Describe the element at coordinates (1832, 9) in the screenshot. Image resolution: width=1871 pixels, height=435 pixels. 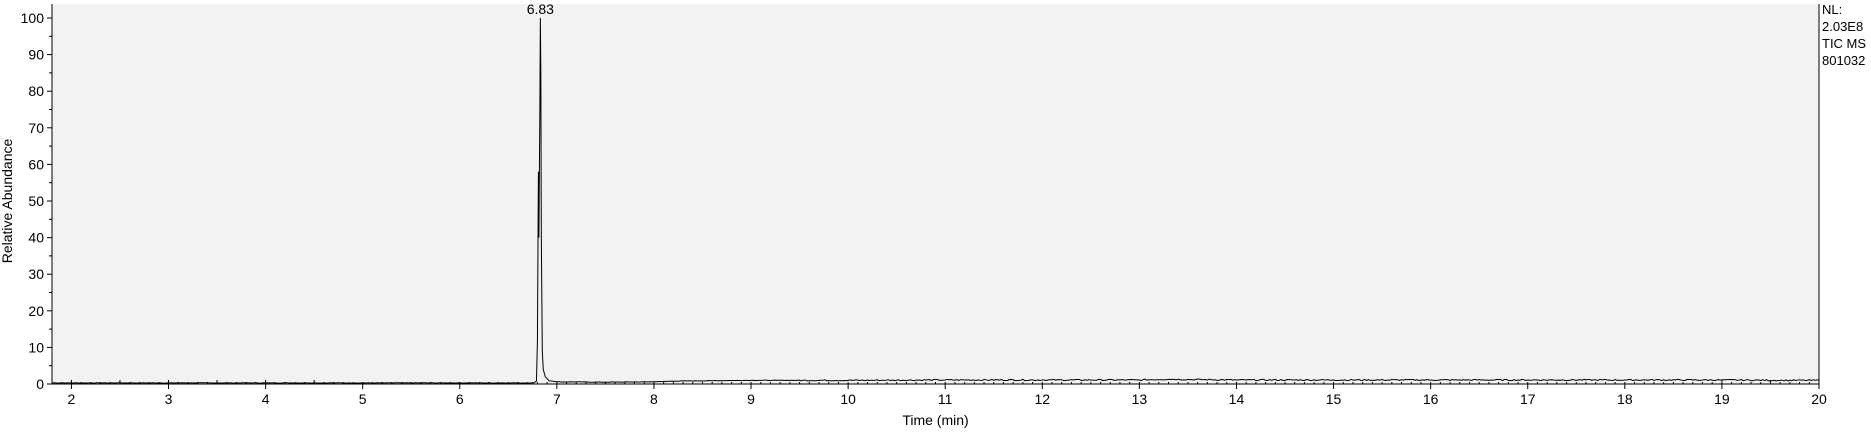
I see `info-line-nl: NL:` at that location.